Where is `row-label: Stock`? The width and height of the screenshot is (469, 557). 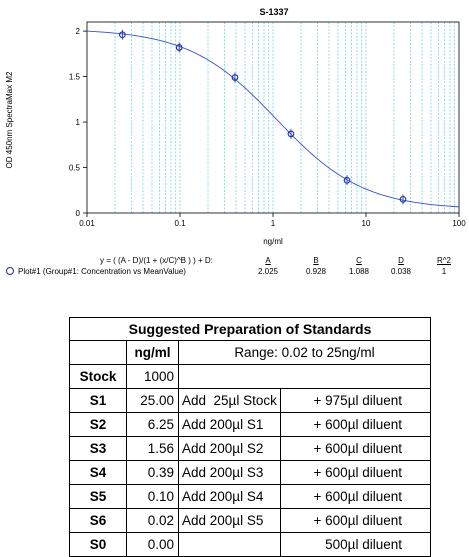
row-label: Stock is located at coordinates (98, 376).